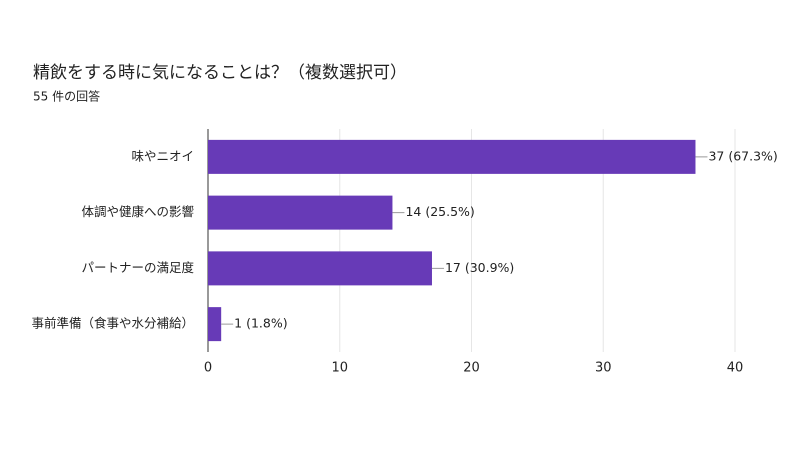  Describe the element at coordinates (479, 267) in the screenshot. I see `value-label: 17 (30.9%)` at that location.